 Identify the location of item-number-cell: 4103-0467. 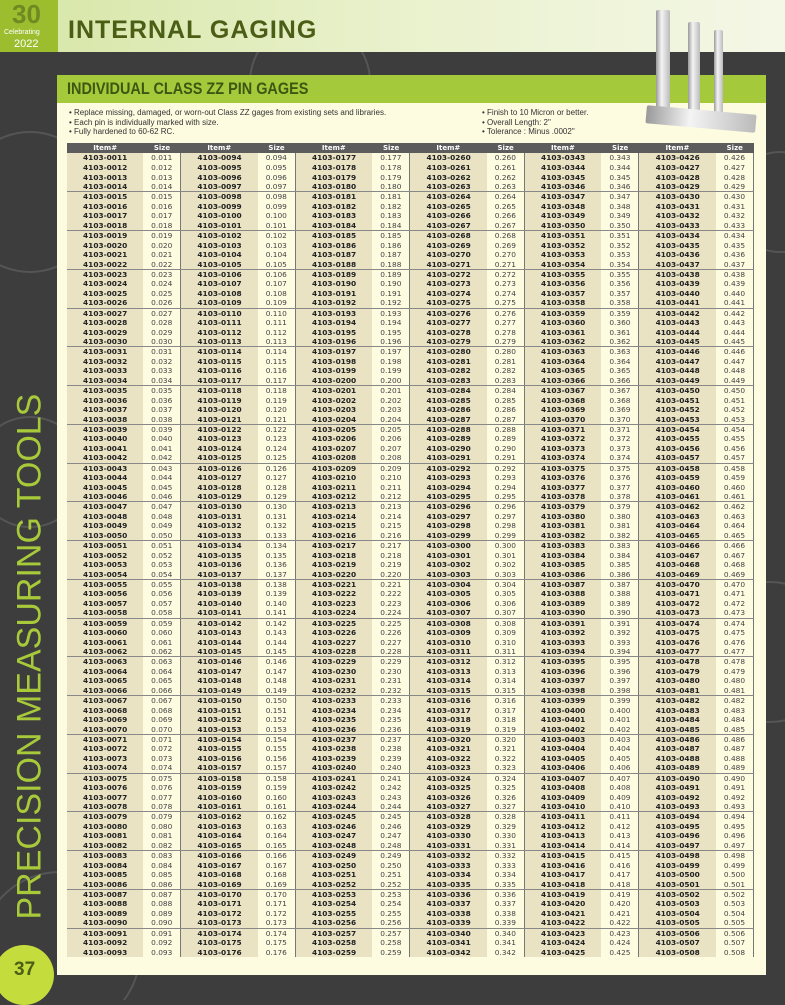
(677, 555).